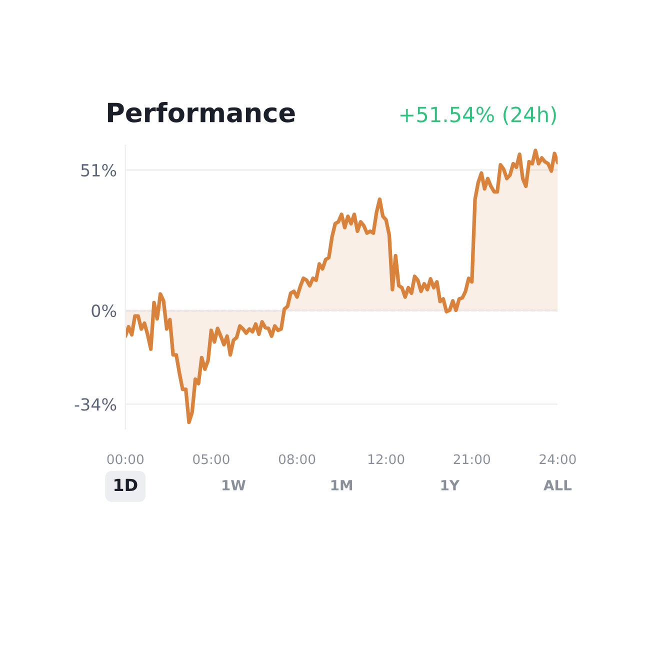 This screenshot has width=660, height=660. I want to click on x-tick-label: 05:00, so click(211, 459).